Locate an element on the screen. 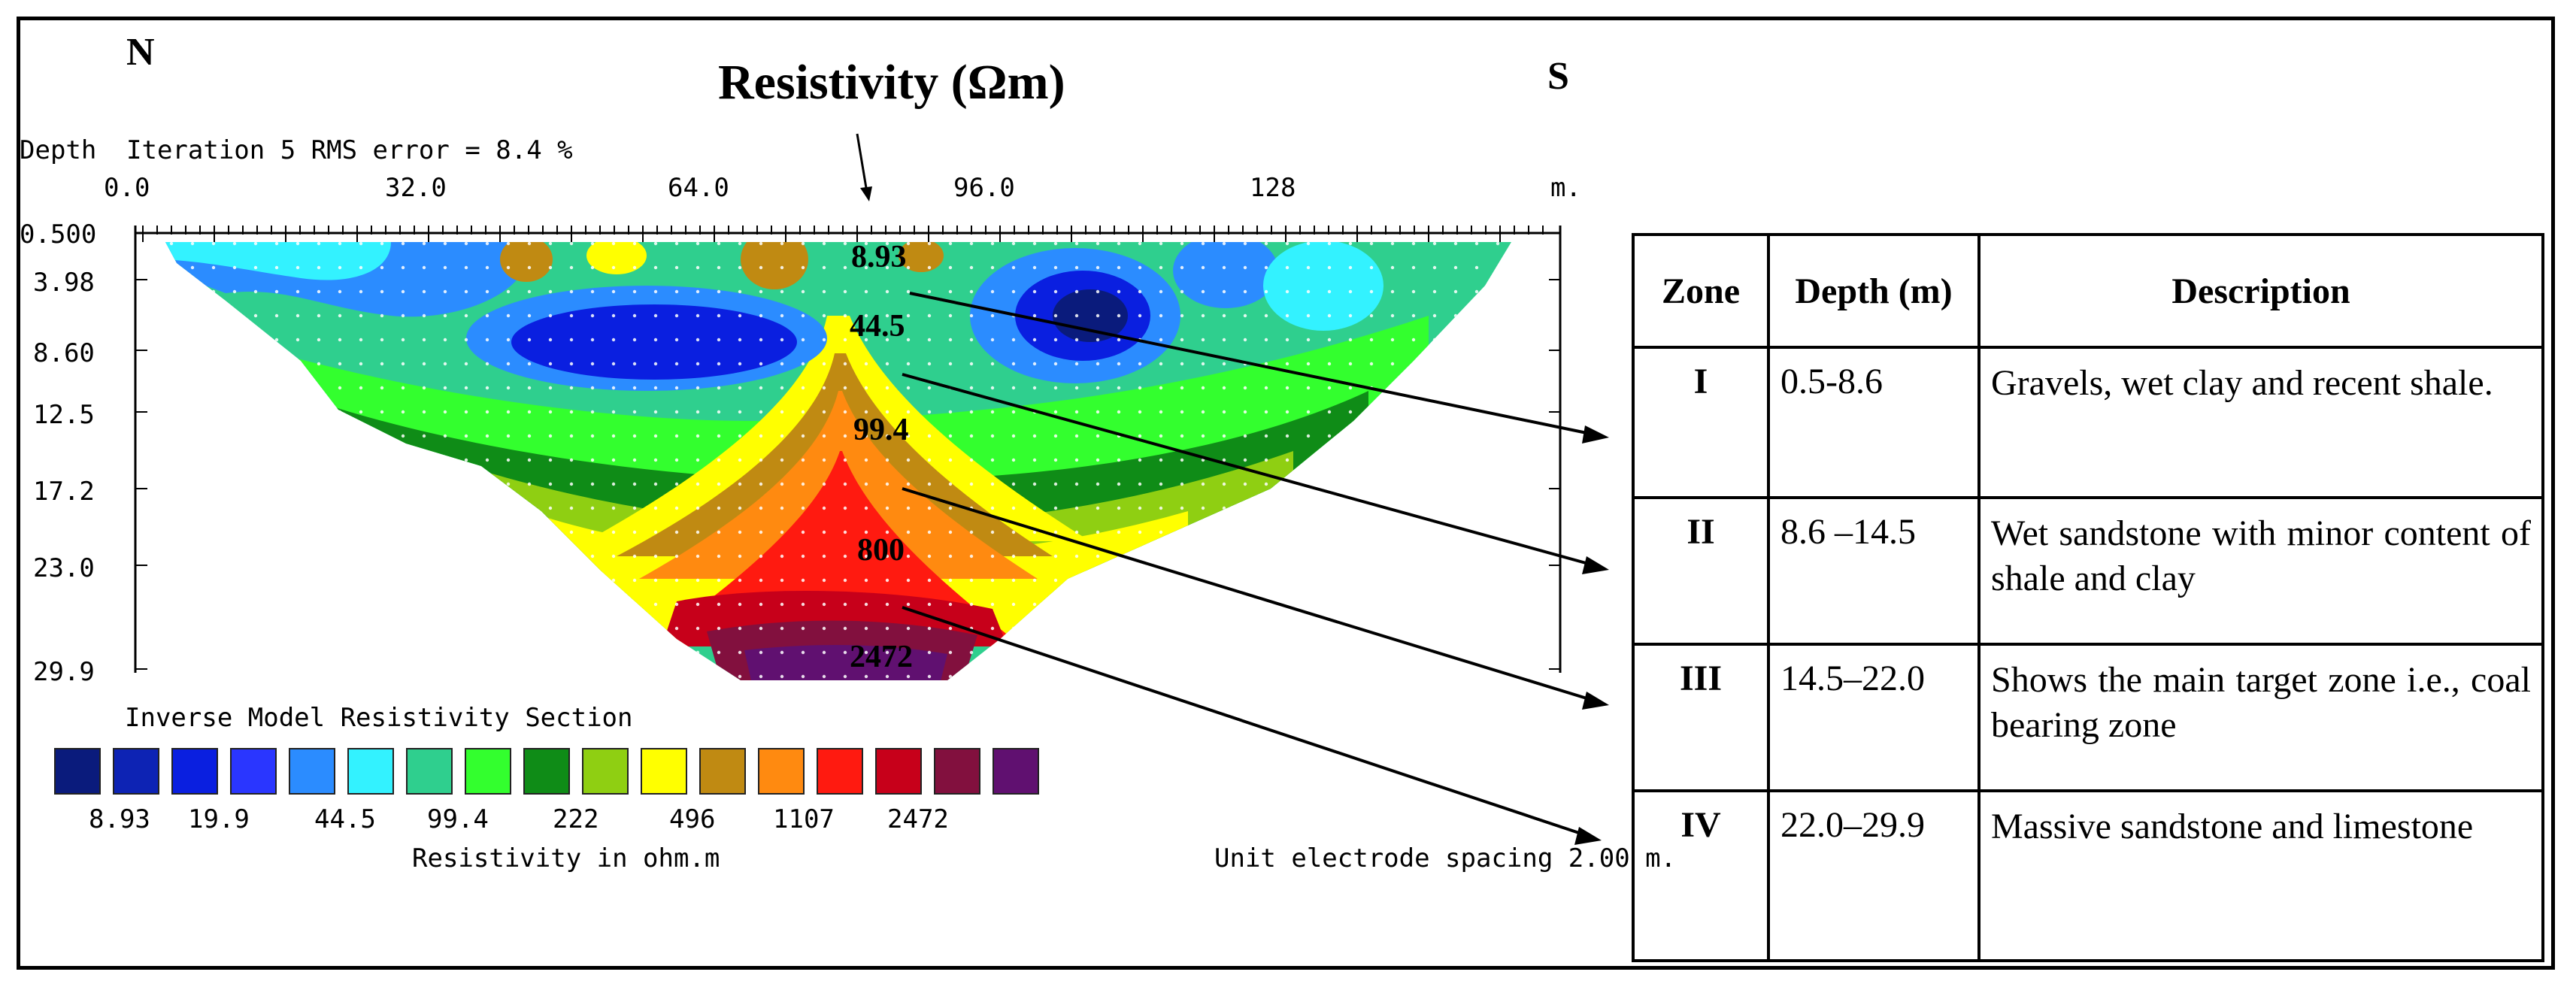  x-axis-ticks is located at coordinates (843, 234).